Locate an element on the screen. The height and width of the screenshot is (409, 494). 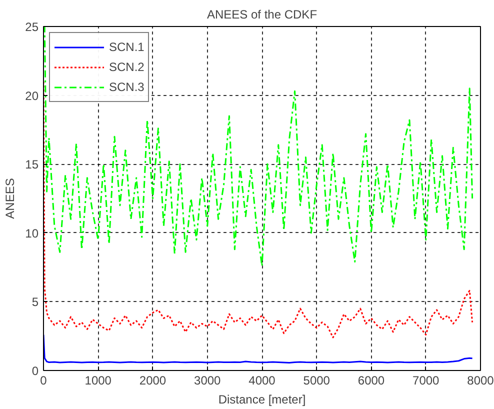
x-tick-label: 8000 is located at coordinates (480, 381).